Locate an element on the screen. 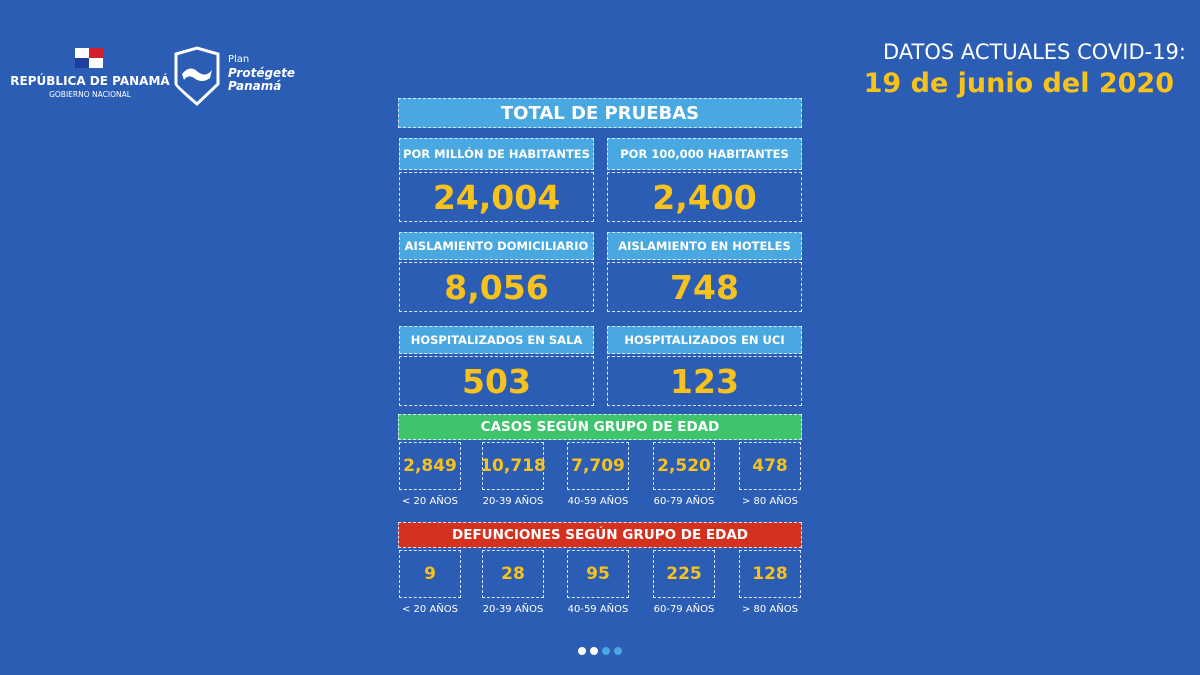 The height and width of the screenshot is (675, 1200). group-value: 2,520 is located at coordinates (684, 466).